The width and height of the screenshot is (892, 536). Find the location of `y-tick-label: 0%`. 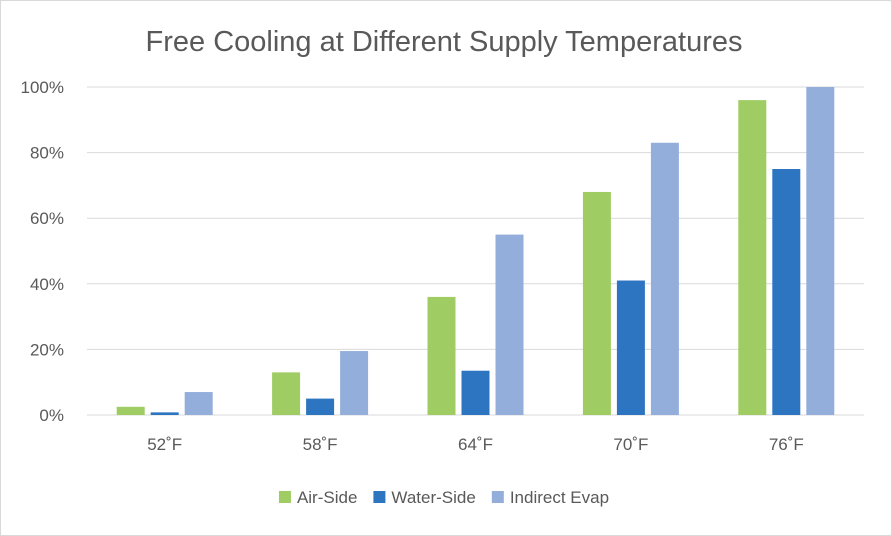

y-tick-label: 0% is located at coordinates (51, 415).